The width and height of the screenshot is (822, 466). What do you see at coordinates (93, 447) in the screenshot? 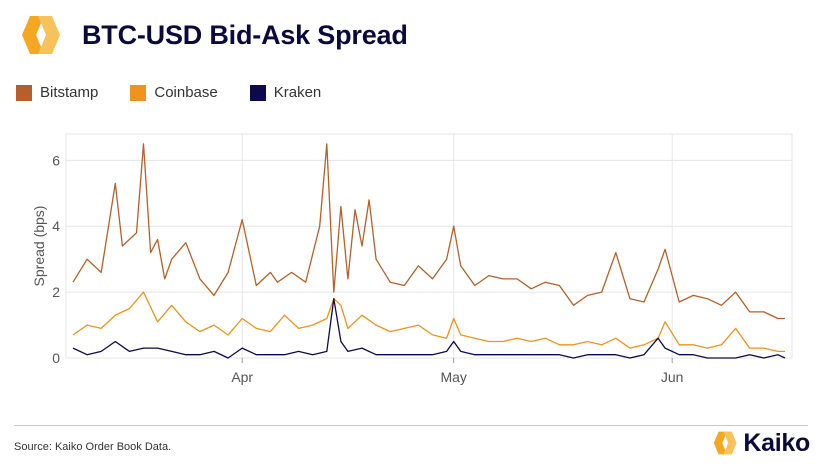
I see `source-note: Source: Kaiko Order Book Data.` at bounding box center [93, 447].